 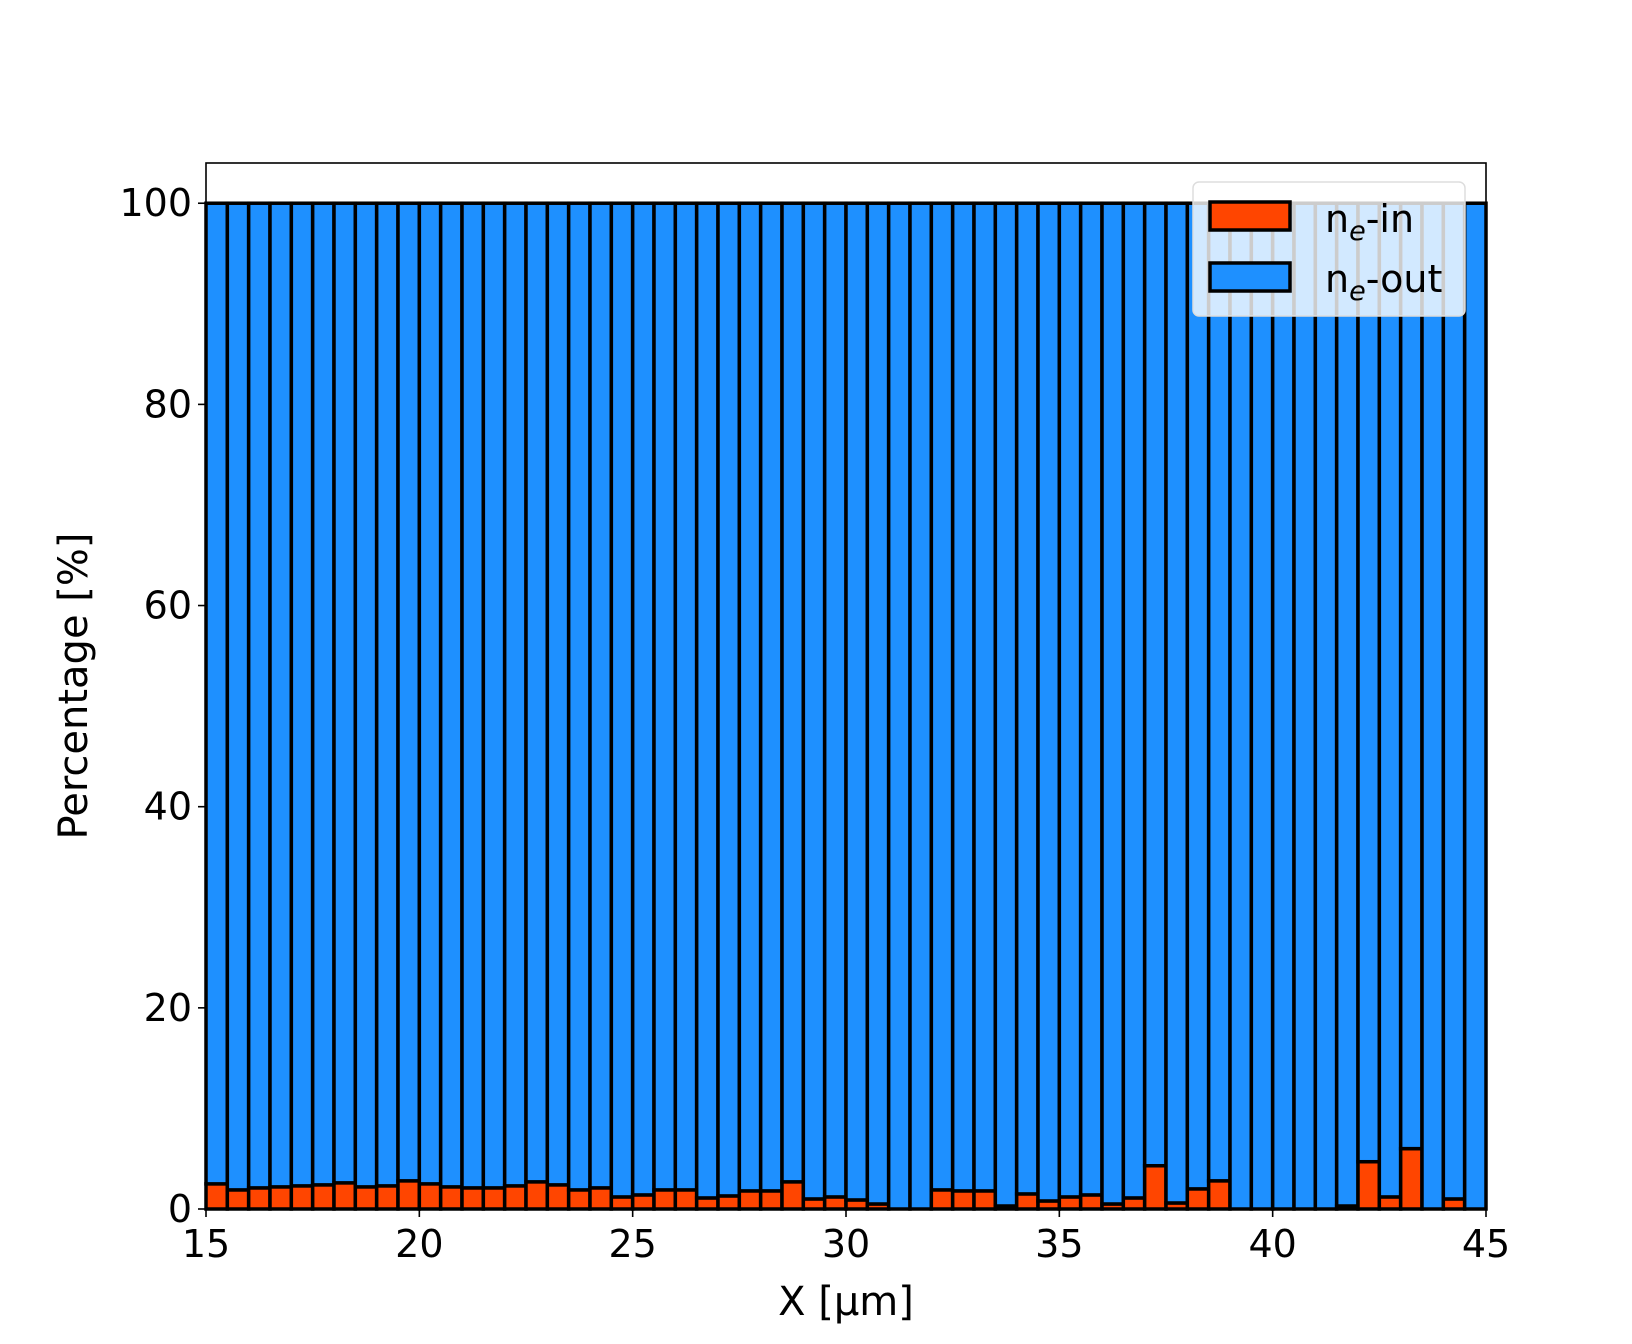 What do you see at coordinates (1250, 277) in the screenshot?
I see `legend-swatch-ne-out` at bounding box center [1250, 277].